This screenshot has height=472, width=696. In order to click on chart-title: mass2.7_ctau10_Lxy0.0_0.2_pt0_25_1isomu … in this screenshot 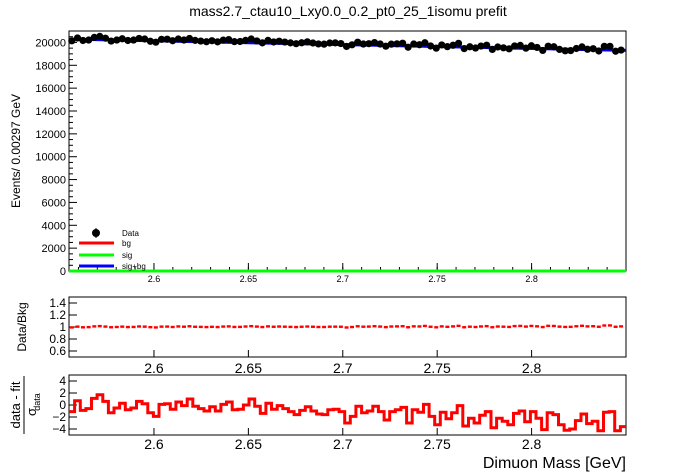, I will do `click(348, 11)`.